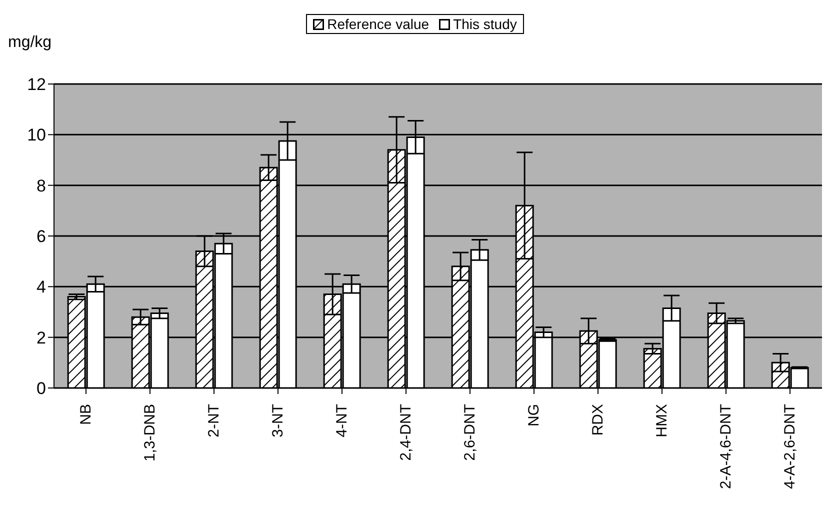  What do you see at coordinates (726, 447) in the screenshot?
I see `x-tick-label: 2-A-4,6-DNT` at bounding box center [726, 447].